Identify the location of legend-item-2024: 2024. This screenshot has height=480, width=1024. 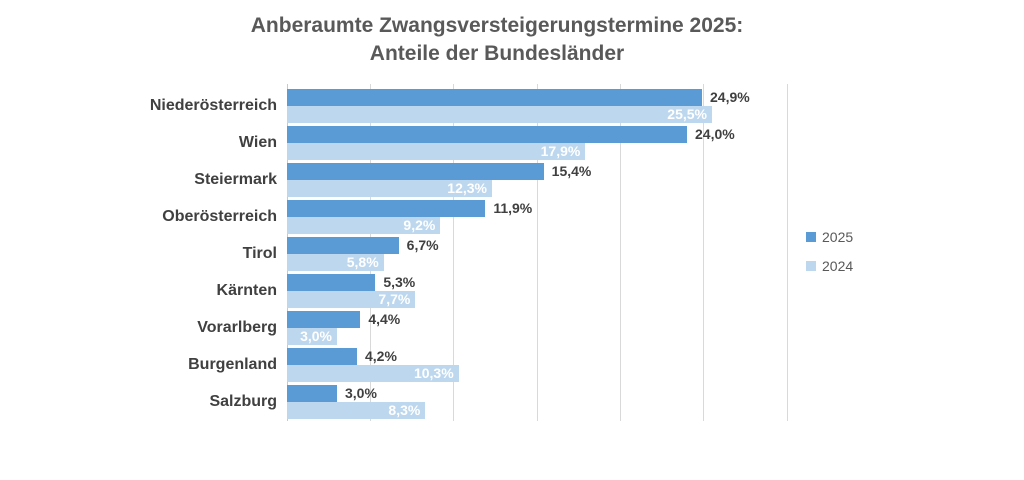
(829, 266).